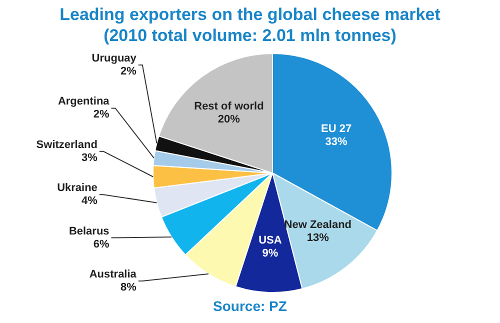  What do you see at coordinates (270, 254) in the screenshot?
I see `data-label: 9%` at bounding box center [270, 254].